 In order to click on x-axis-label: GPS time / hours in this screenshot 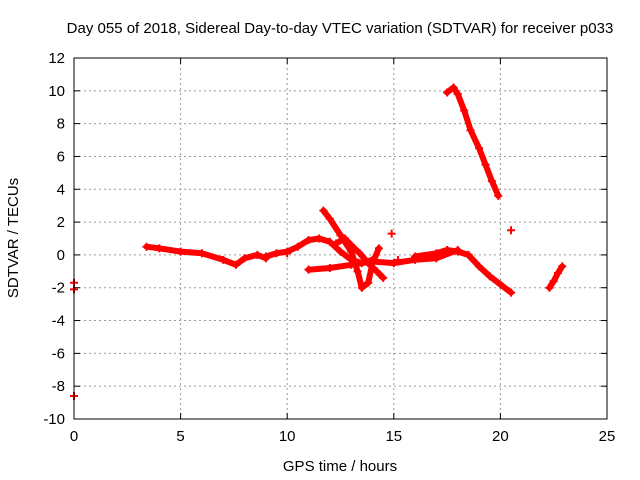, I will do `click(340, 466)`.